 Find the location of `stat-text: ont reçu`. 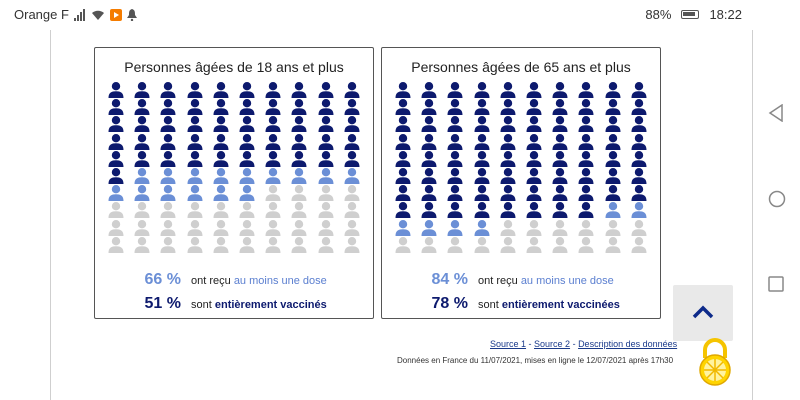

stat-text: ont reçu is located at coordinates (212, 281).